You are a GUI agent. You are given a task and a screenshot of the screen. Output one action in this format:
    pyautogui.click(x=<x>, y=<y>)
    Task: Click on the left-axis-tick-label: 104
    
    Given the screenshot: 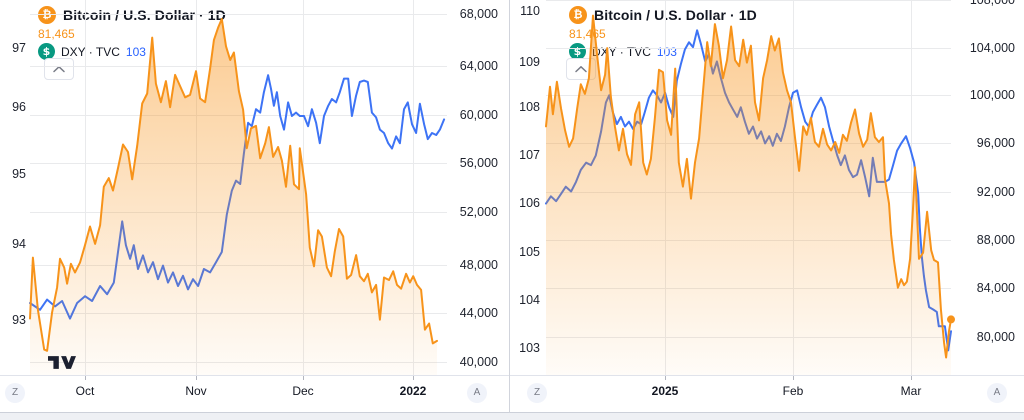 What is the action you would take?
    pyautogui.click(x=529, y=300)
    